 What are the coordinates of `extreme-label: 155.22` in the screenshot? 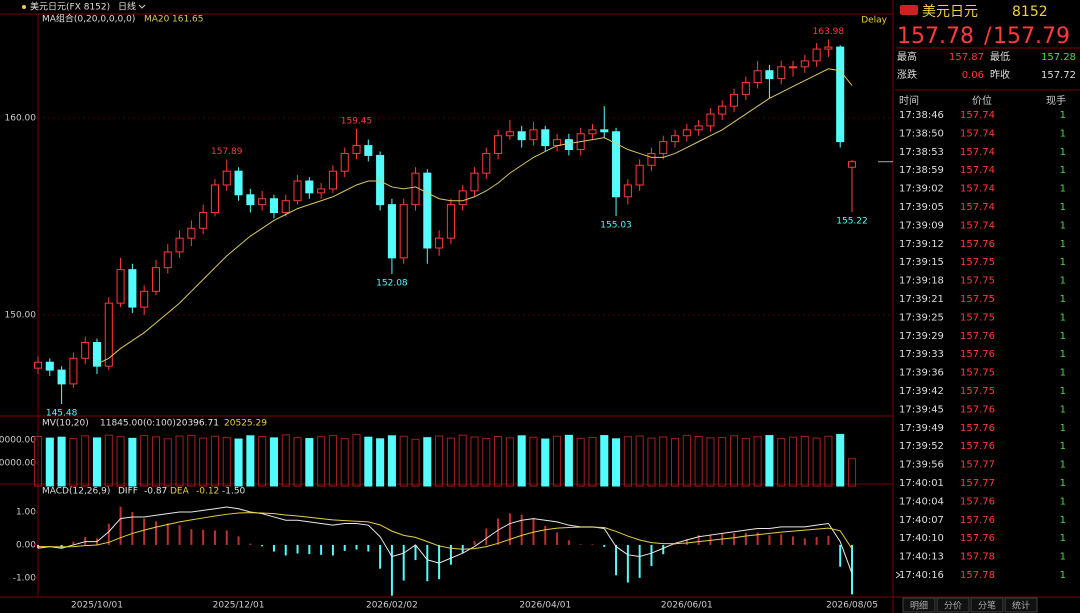 It's located at (852, 222).